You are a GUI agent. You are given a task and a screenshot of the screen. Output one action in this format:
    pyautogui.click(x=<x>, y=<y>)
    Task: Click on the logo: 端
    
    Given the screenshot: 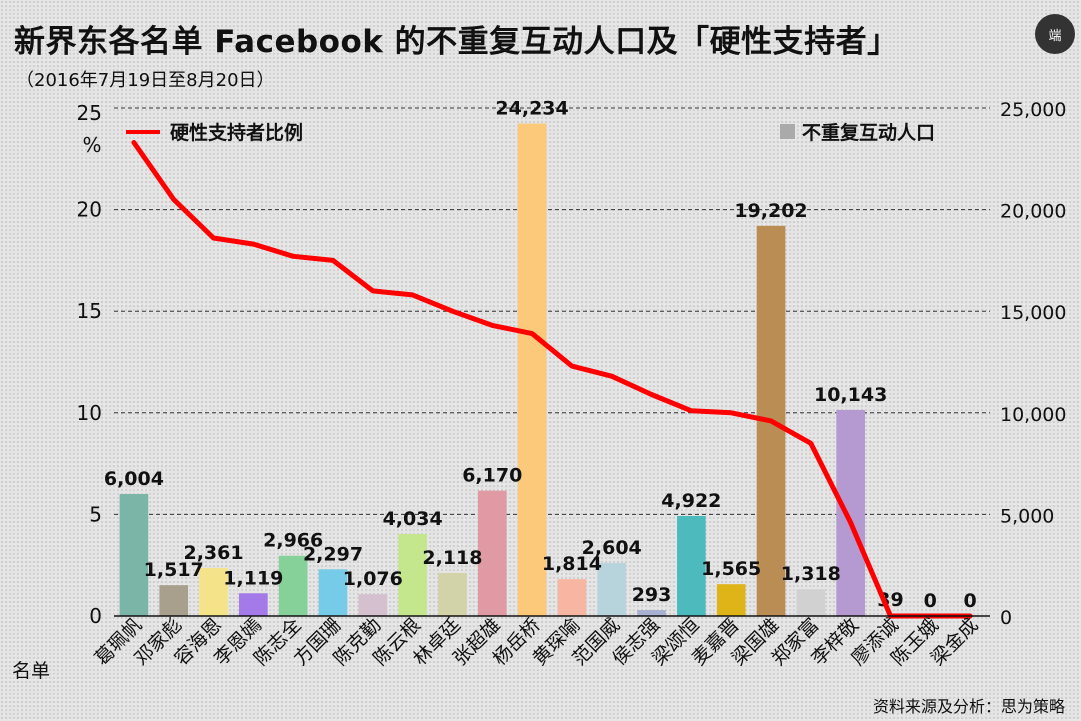 What is the action you would take?
    pyautogui.click(x=1055, y=34)
    